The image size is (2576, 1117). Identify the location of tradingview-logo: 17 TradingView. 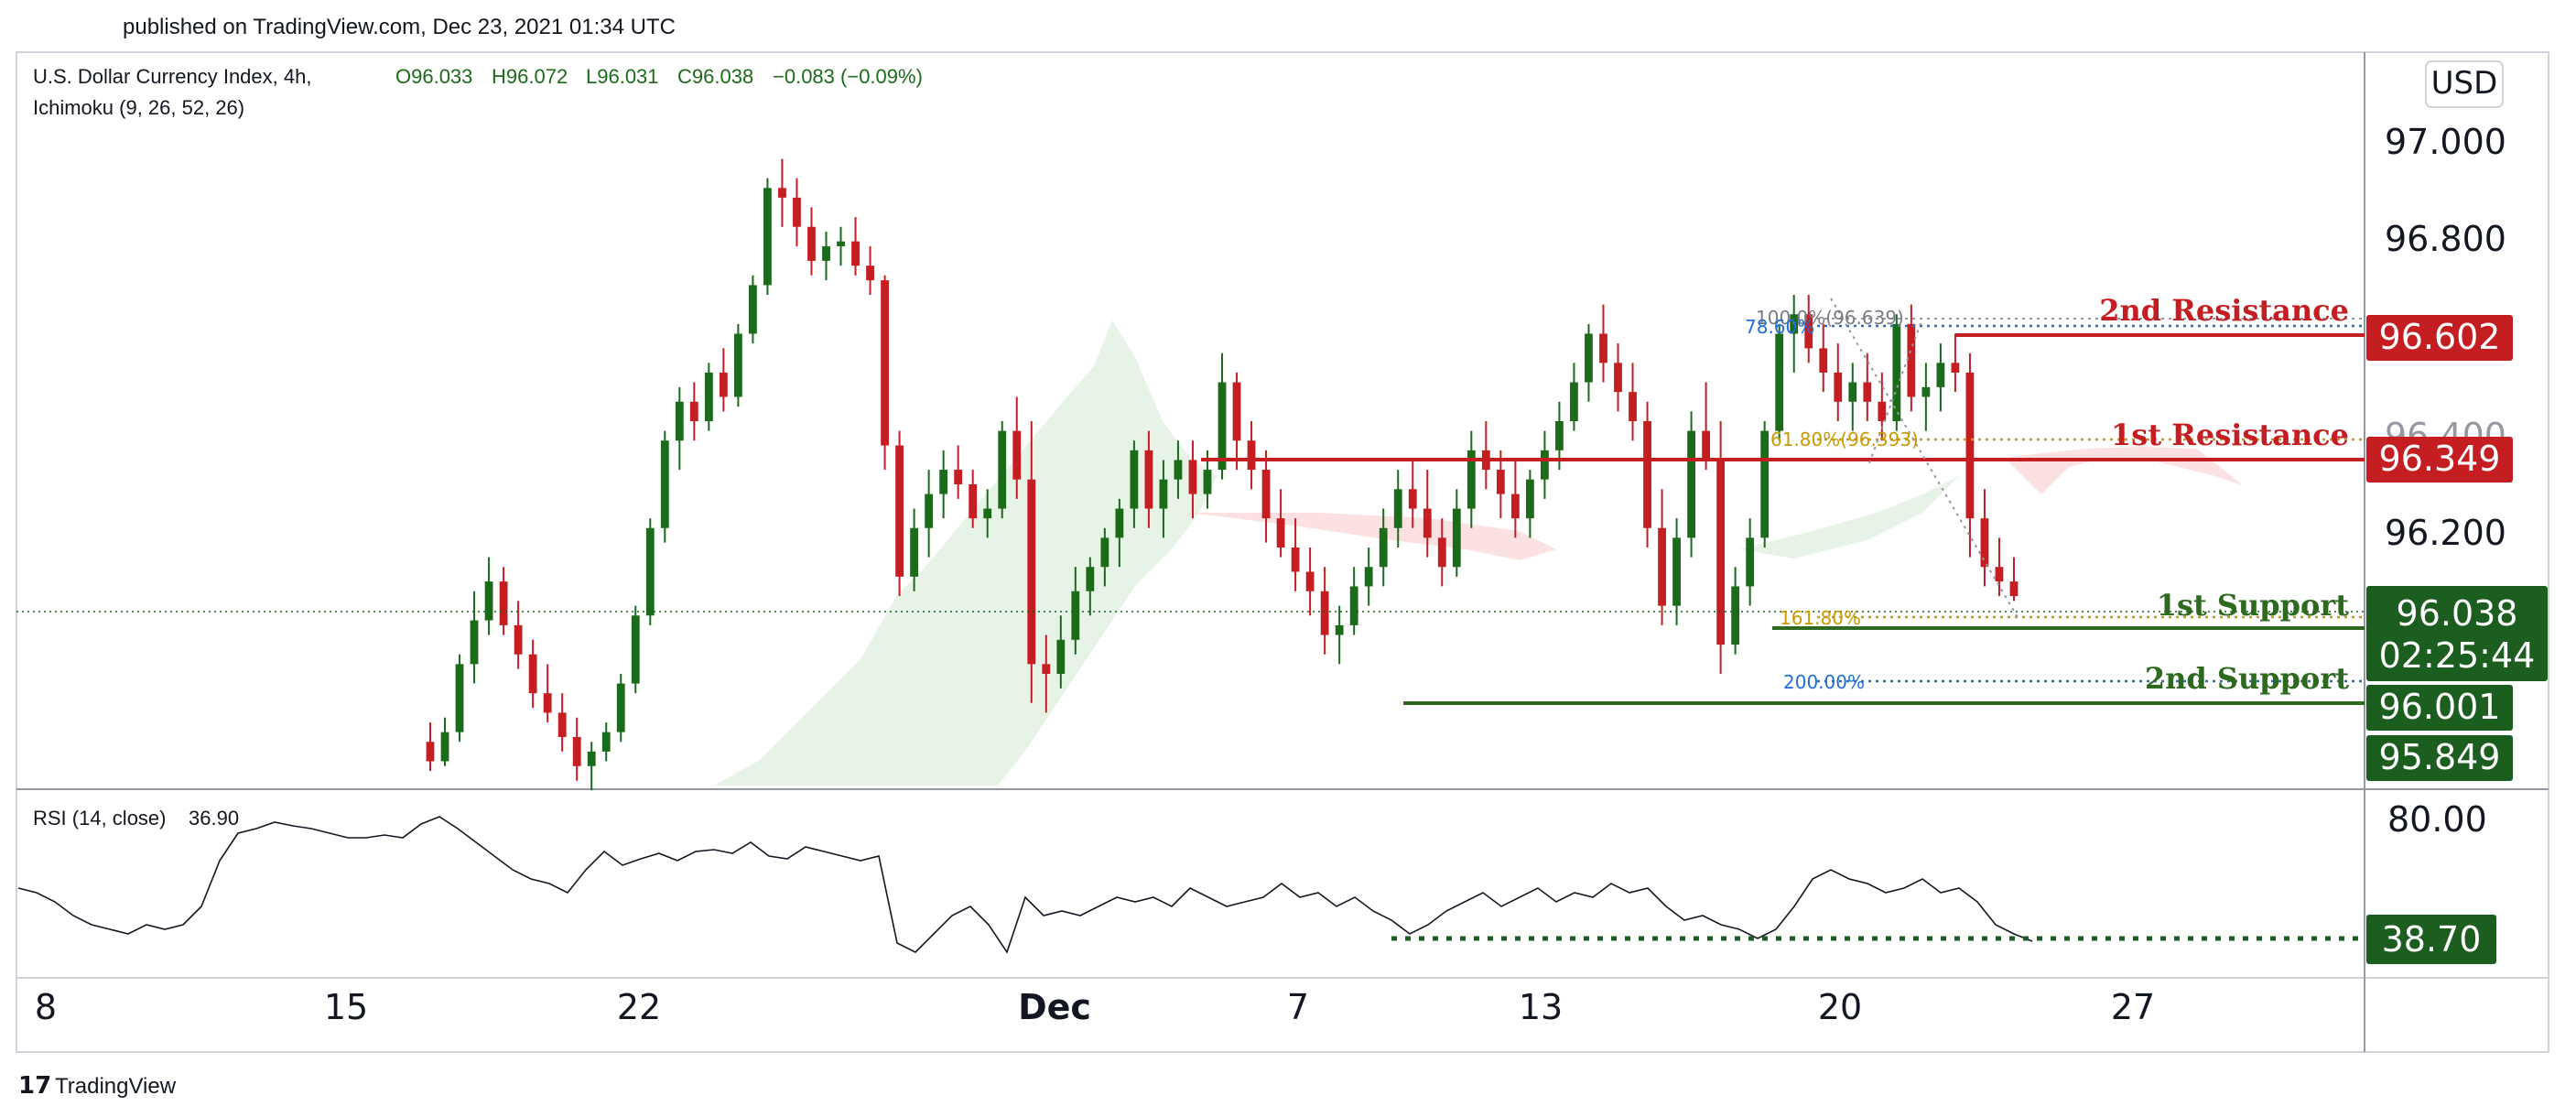
(98, 1086).